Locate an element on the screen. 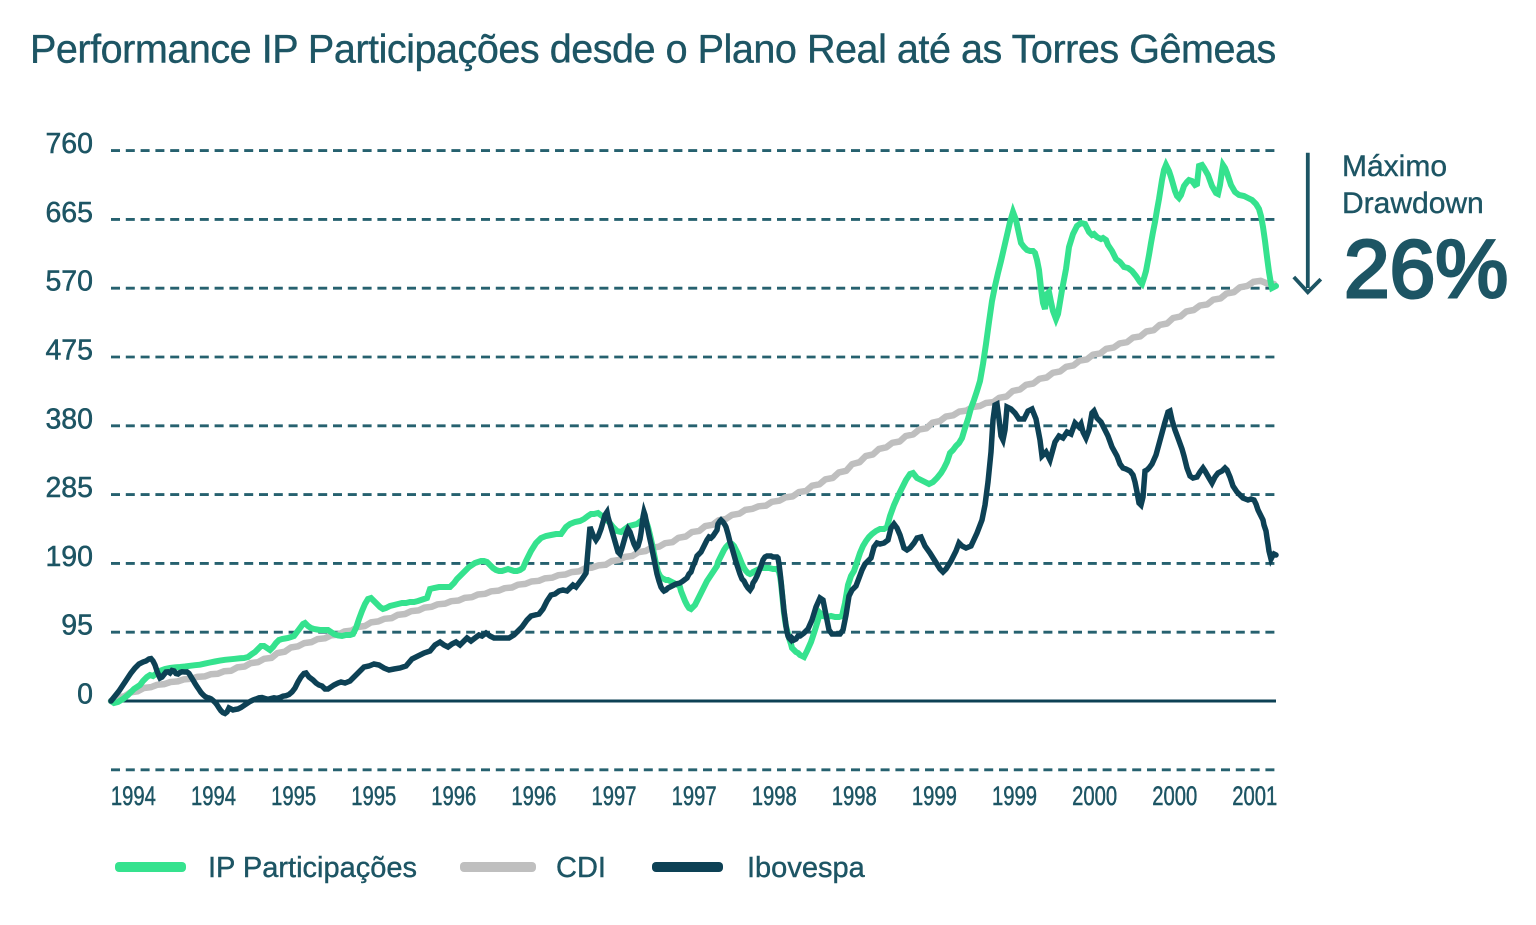  svg-text: 380 is located at coordinates (69, 419).